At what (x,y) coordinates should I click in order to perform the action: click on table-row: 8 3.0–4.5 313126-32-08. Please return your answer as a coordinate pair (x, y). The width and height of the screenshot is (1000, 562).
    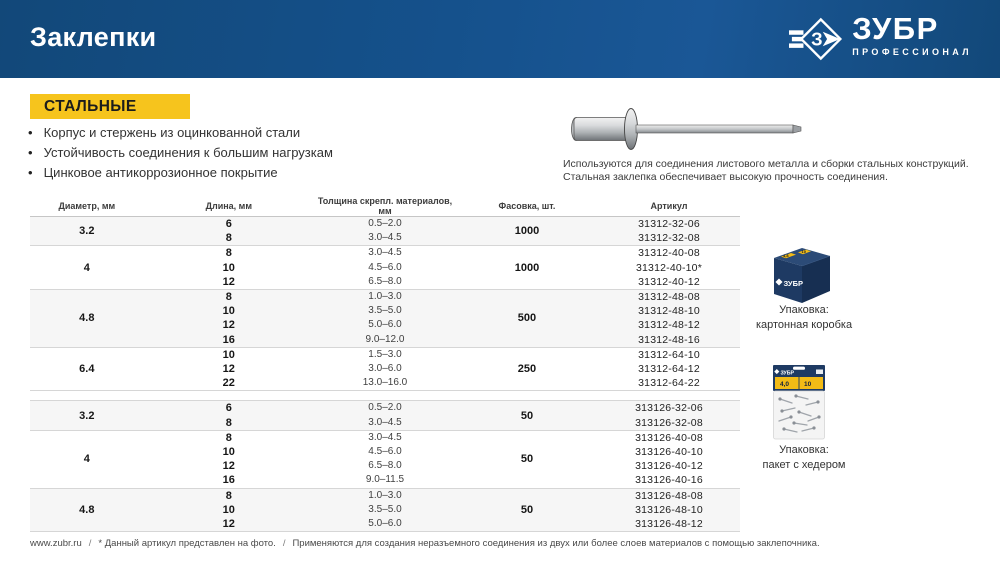
    Looking at the image, I should click on (385, 423).